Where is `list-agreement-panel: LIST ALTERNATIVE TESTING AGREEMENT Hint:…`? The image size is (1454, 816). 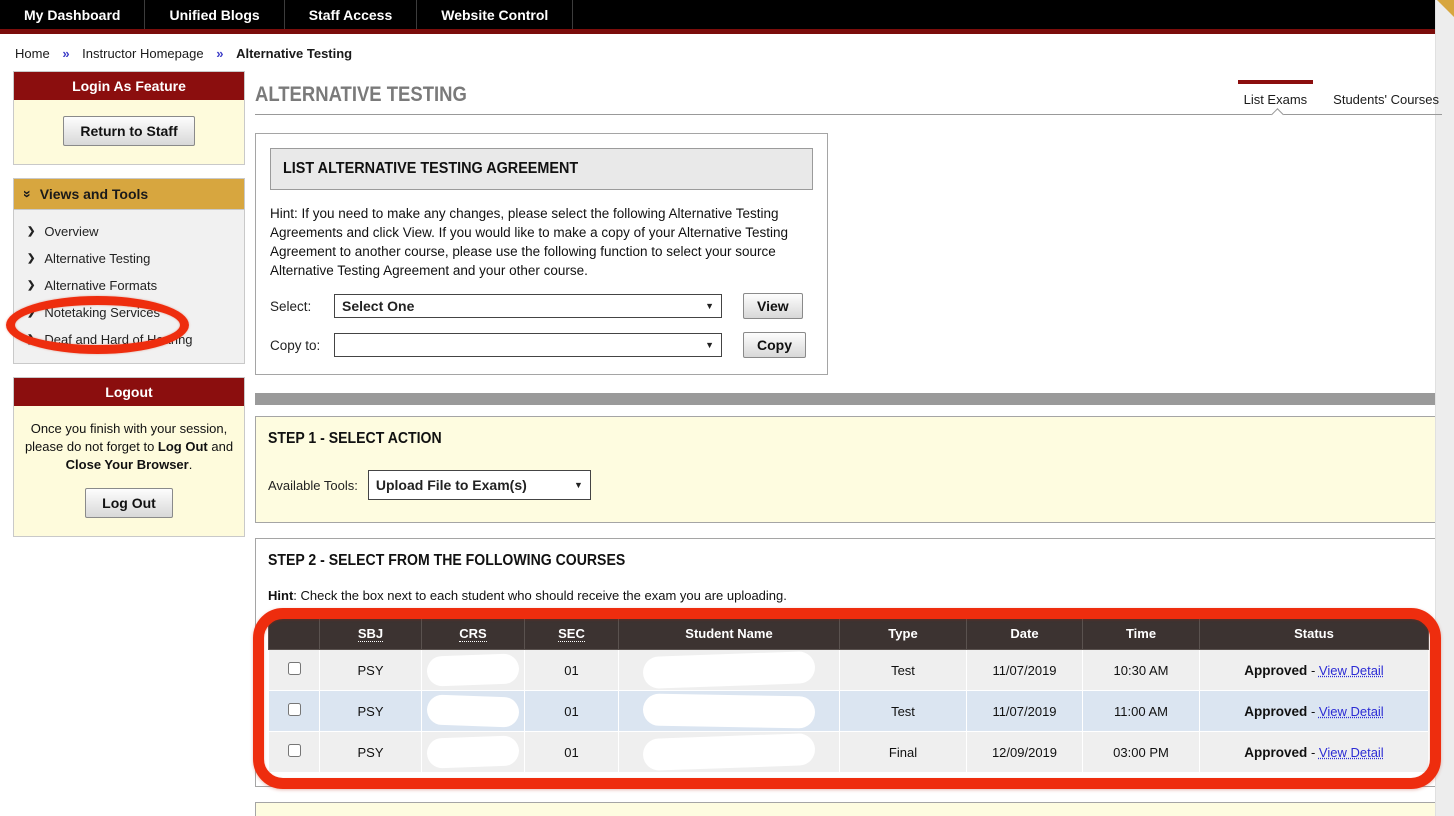
list-agreement-panel: LIST ALTERNATIVE TESTING AGREEMENT Hint:… is located at coordinates (541, 254).